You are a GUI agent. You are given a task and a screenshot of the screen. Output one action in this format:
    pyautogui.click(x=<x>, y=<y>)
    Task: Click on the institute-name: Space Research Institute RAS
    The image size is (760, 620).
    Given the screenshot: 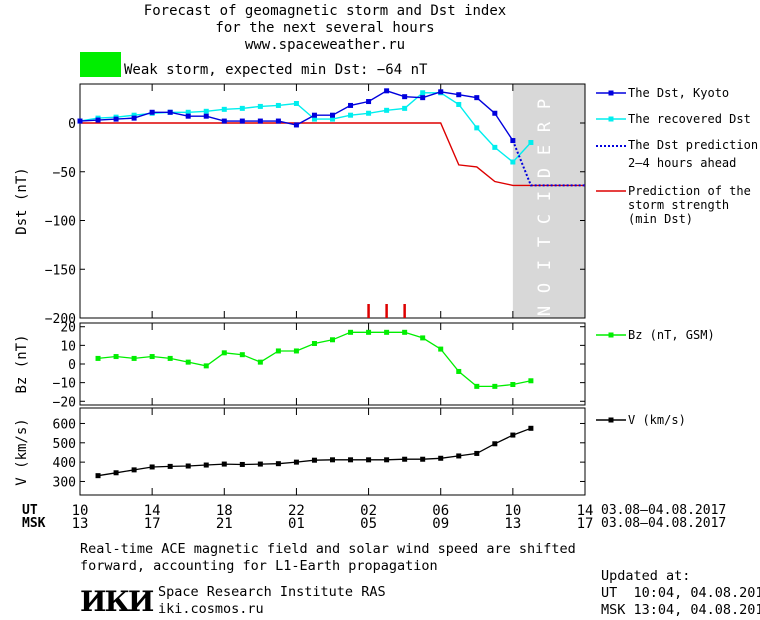 What is the action you would take?
    pyautogui.click(x=272, y=592)
    